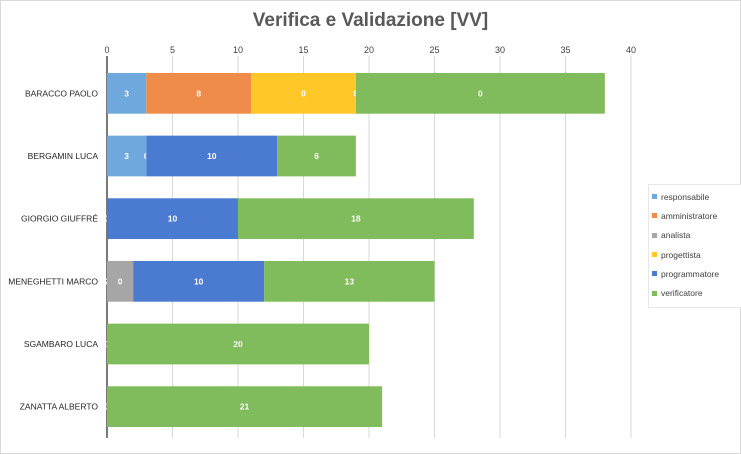 This screenshot has width=741, height=454. Describe the element at coordinates (106, 50) in the screenshot. I see `x-tick-label: 0` at that location.